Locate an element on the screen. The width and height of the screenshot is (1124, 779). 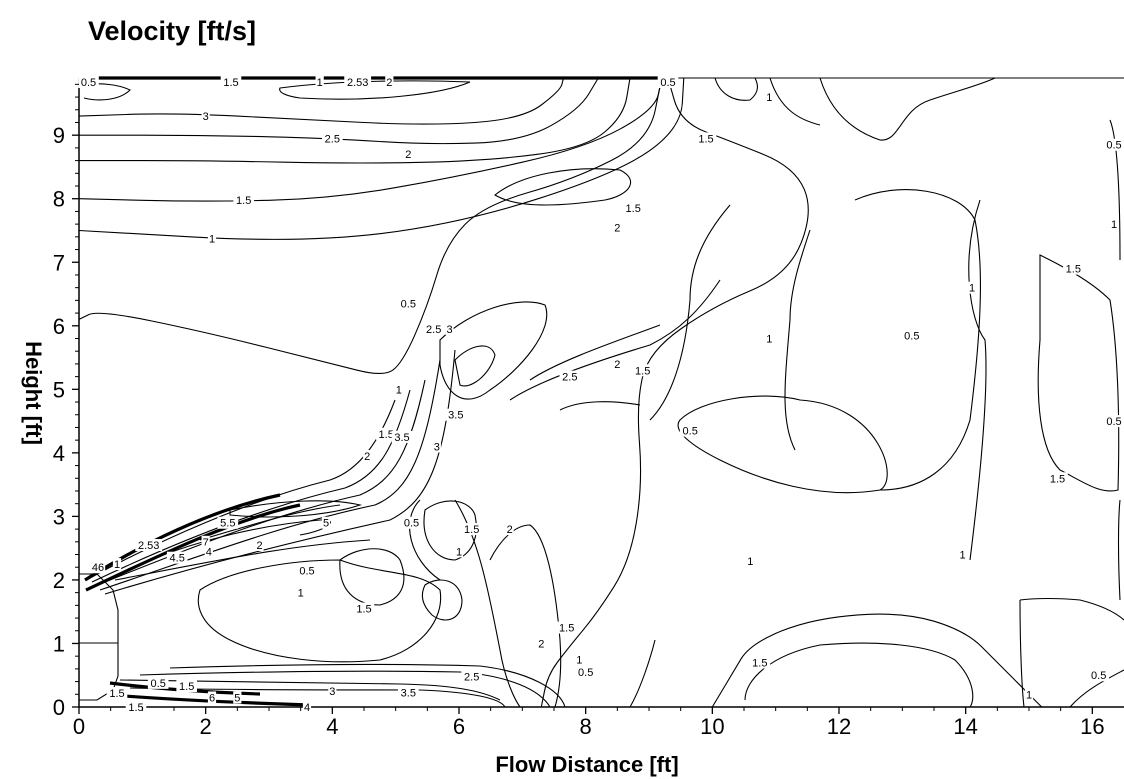
x-tick-label: 4 is located at coordinates (332, 726).